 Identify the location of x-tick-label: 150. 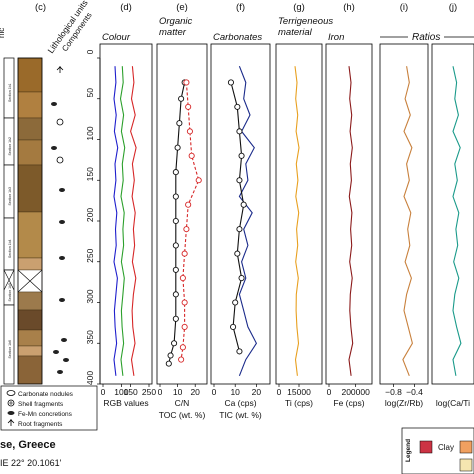
(131, 392).